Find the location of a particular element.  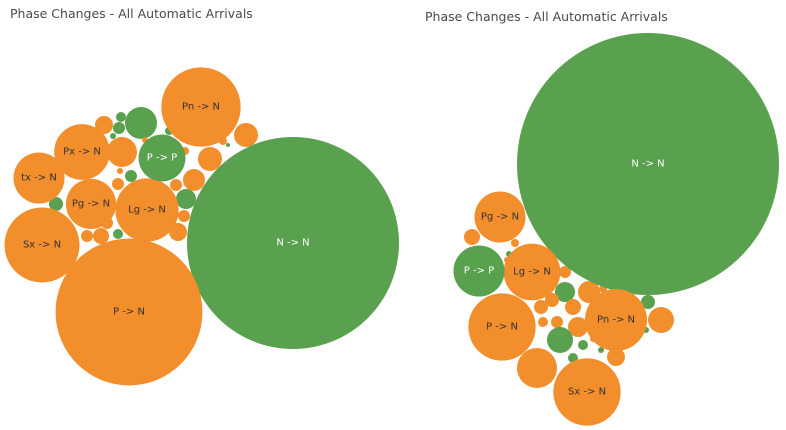

bubble-label: tx -> N is located at coordinates (39, 178).